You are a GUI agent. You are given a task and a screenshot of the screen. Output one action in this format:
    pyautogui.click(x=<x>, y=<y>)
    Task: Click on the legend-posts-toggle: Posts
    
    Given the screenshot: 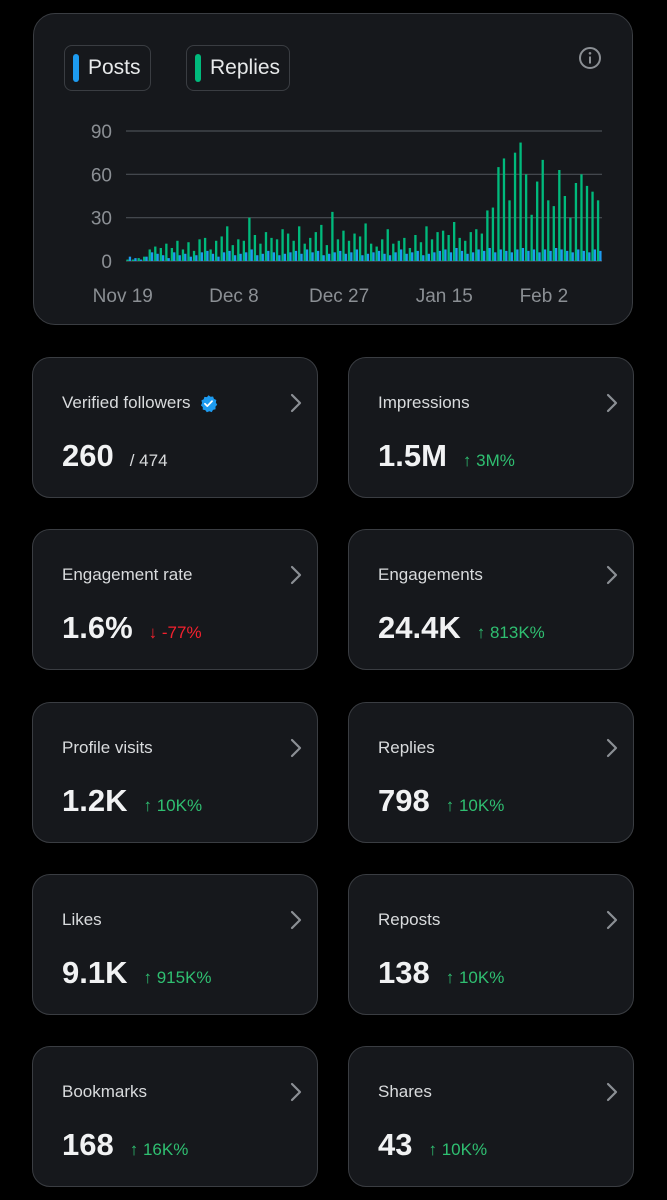 What is the action you would take?
    pyautogui.click(x=107, y=68)
    